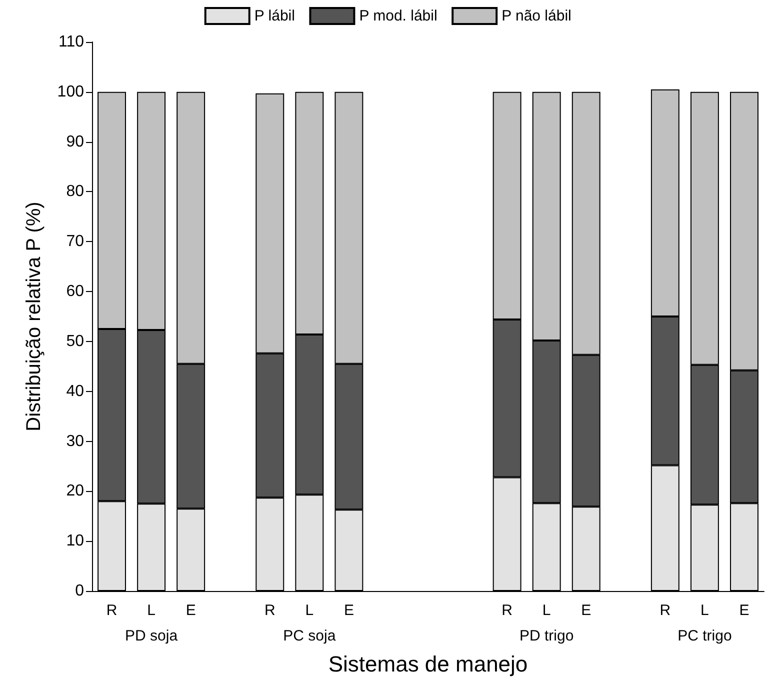  What do you see at coordinates (75, 391) in the screenshot?
I see `y-tick-label: 40` at bounding box center [75, 391].